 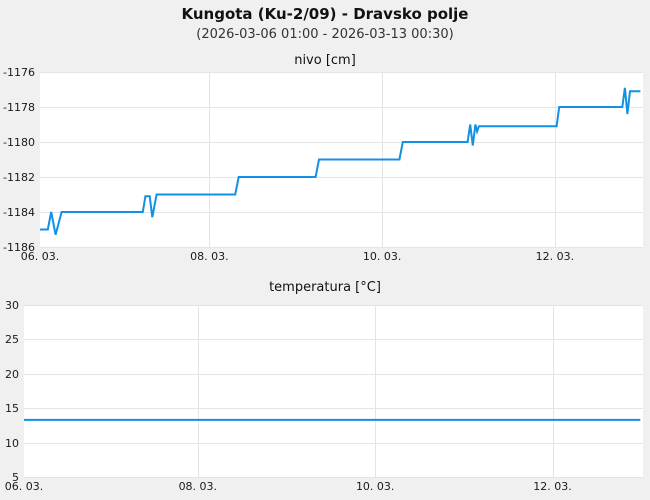 I want to click on page-subtitle: (2026-03-06 01:00 - 2026-03-13 00:30), so click(x=325, y=34).